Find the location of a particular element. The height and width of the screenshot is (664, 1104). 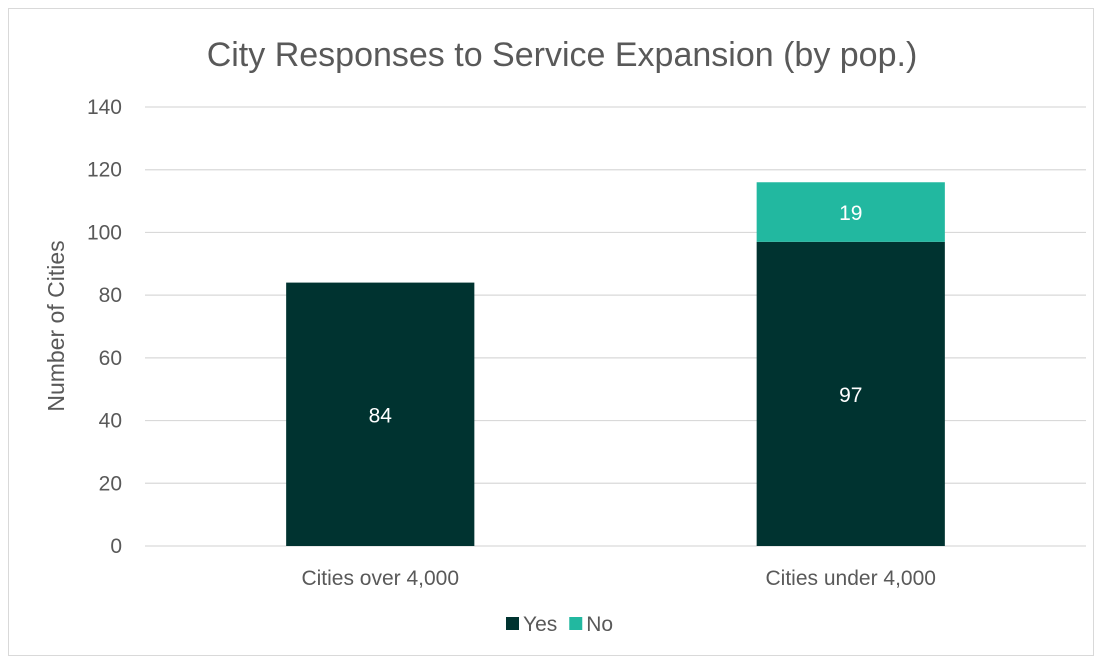

legend-label-no: No is located at coordinates (599, 624).